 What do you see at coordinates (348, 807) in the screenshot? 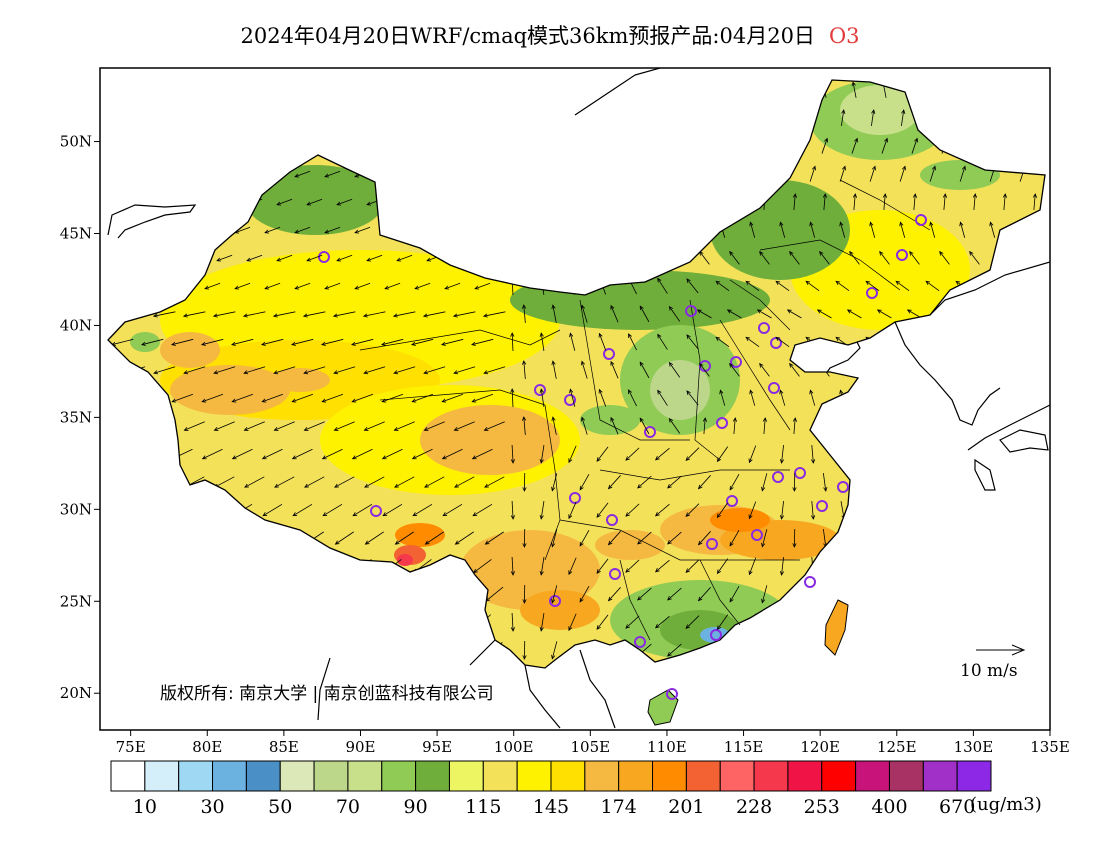
I see `colorbar-tick-label: 70` at bounding box center [348, 807].